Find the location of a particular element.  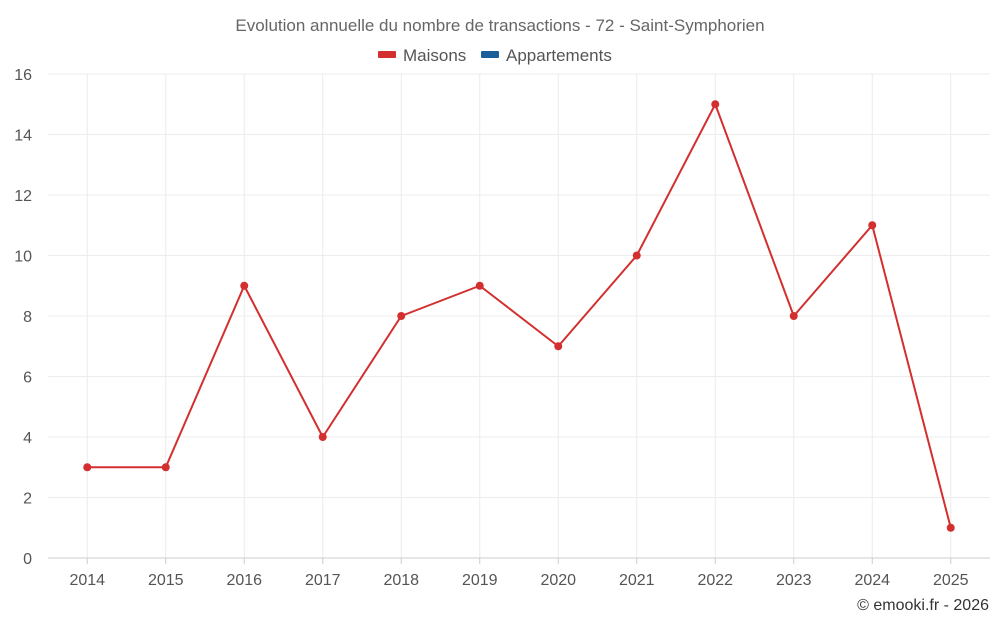

x-tick-label: 2019 is located at coordinates (480, 580).